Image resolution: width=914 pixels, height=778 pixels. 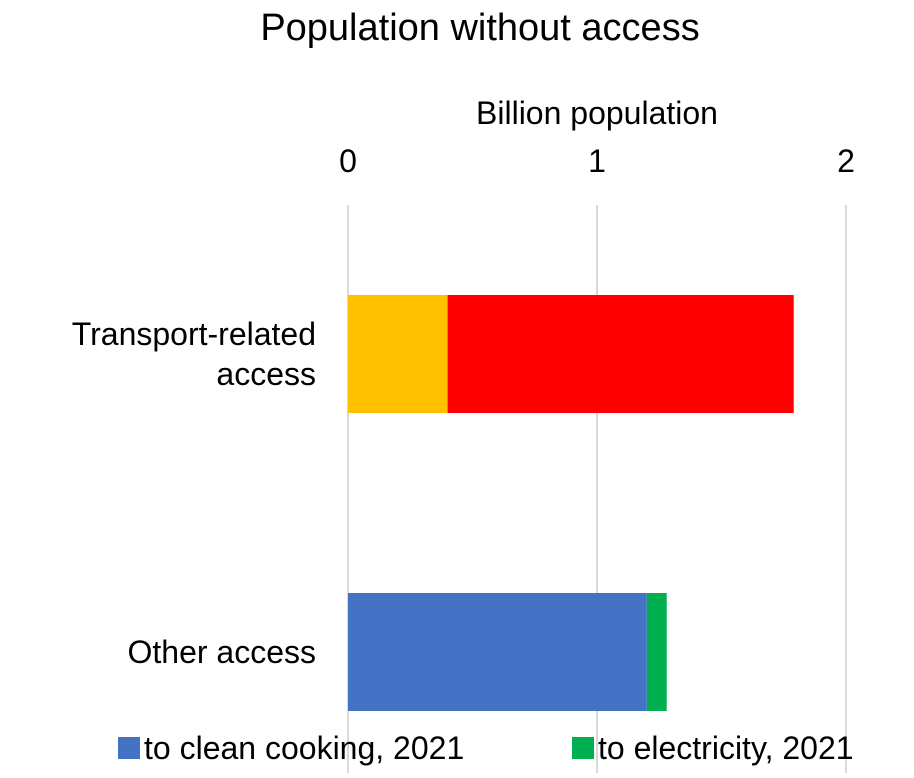 What do you see at coordinates (726, 748) in the screenshot?
I see `legend-label: to electricity, 2021` at bounding box center [726, 748].